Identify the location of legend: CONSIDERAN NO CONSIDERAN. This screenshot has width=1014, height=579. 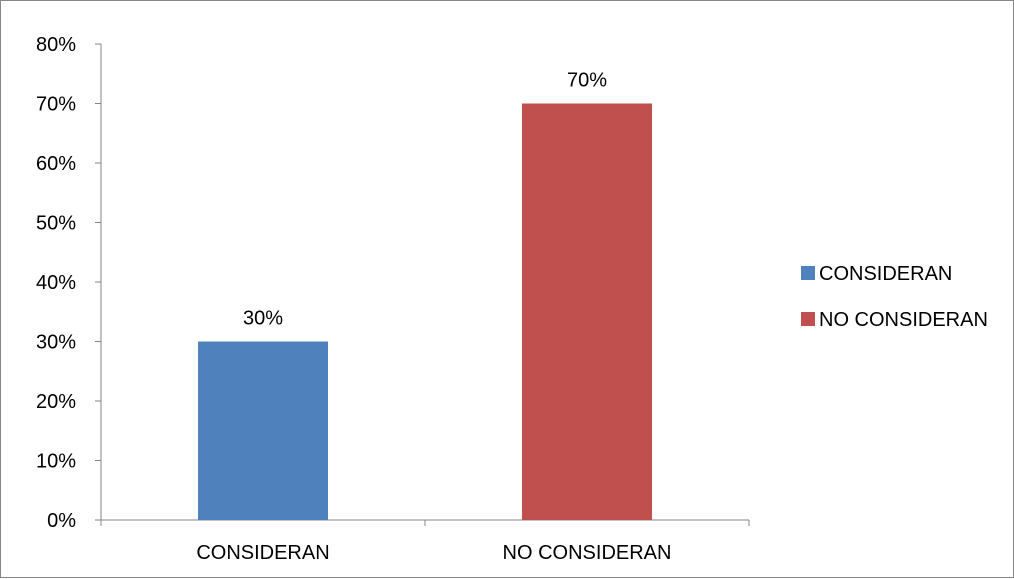
(894, 297).